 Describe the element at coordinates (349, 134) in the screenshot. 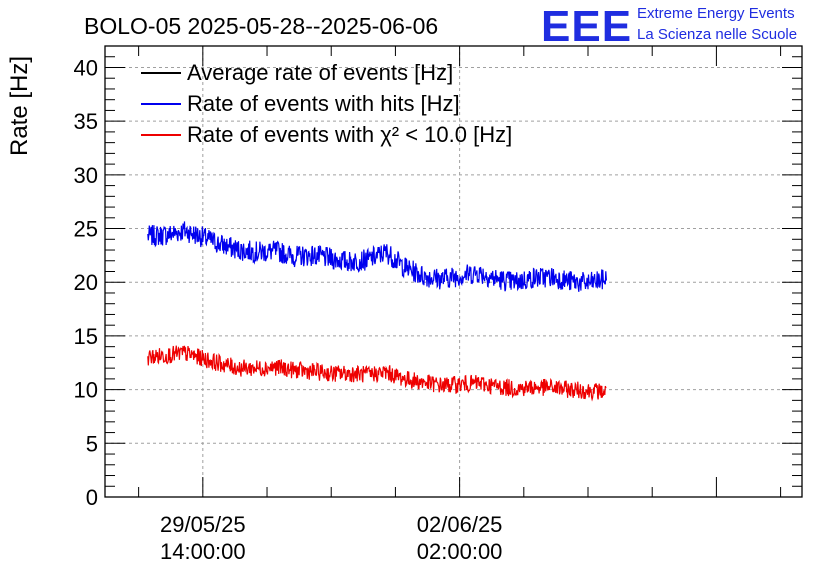

I see `legend-label-2: Rate of events with χ² < 10.0 [Hz]` at that location.